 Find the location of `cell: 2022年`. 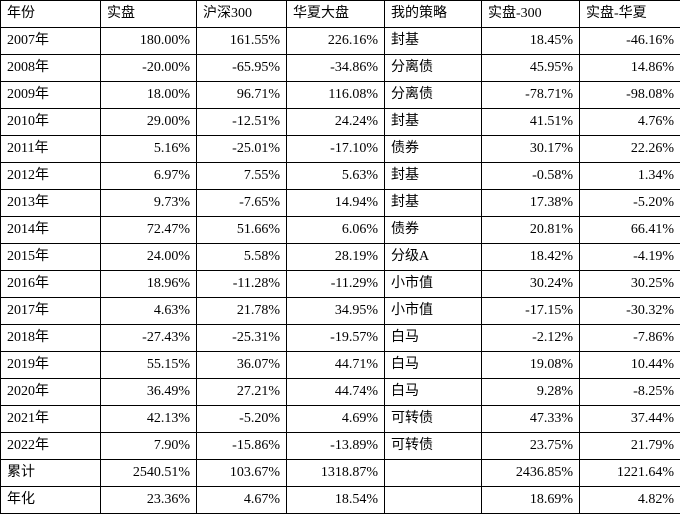

cell: 2022年 is located at coordinates (51, 446).